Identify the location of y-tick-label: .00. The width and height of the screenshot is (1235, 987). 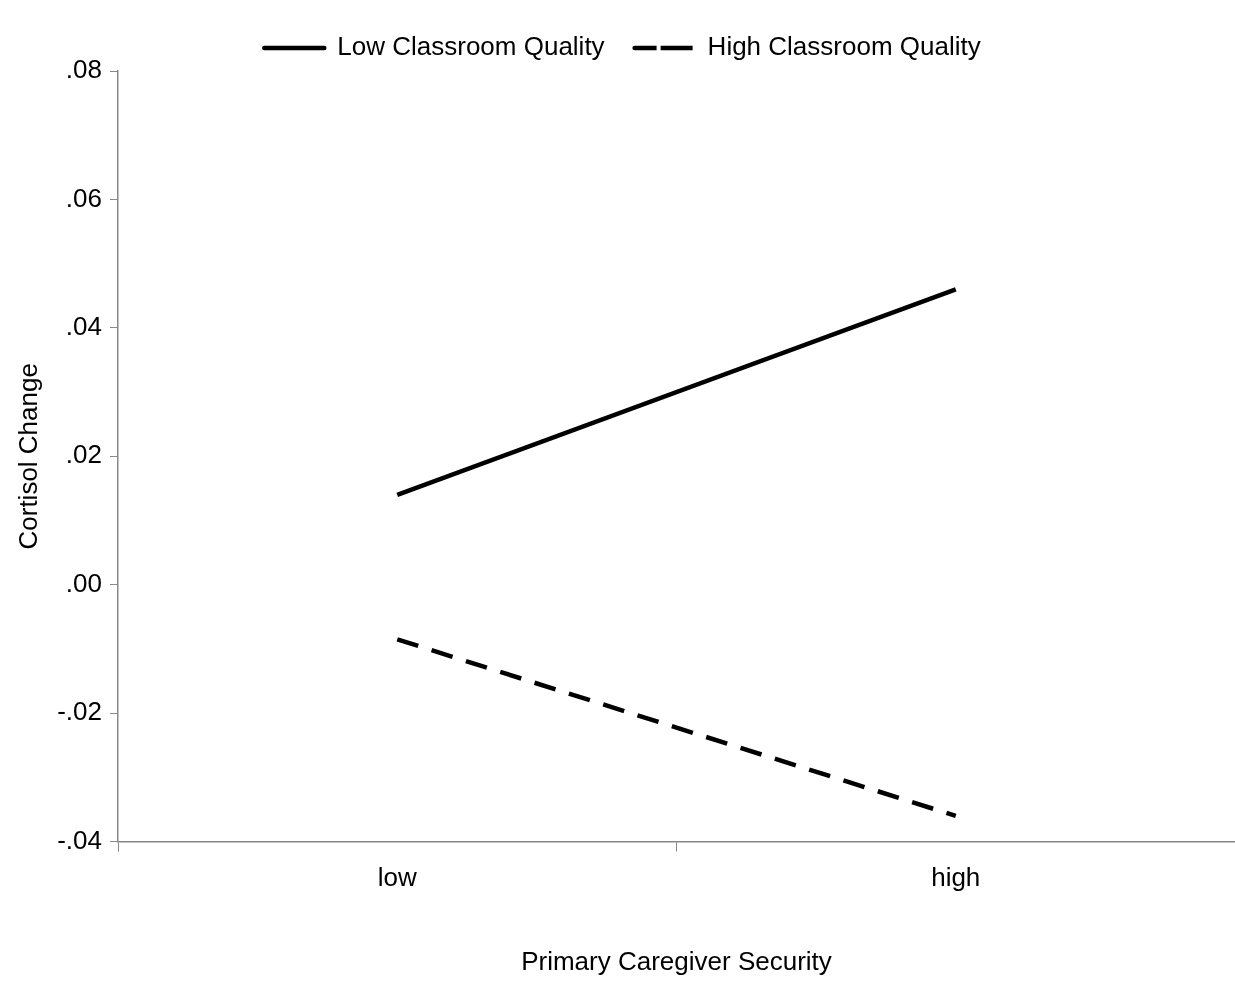
(83, 582).